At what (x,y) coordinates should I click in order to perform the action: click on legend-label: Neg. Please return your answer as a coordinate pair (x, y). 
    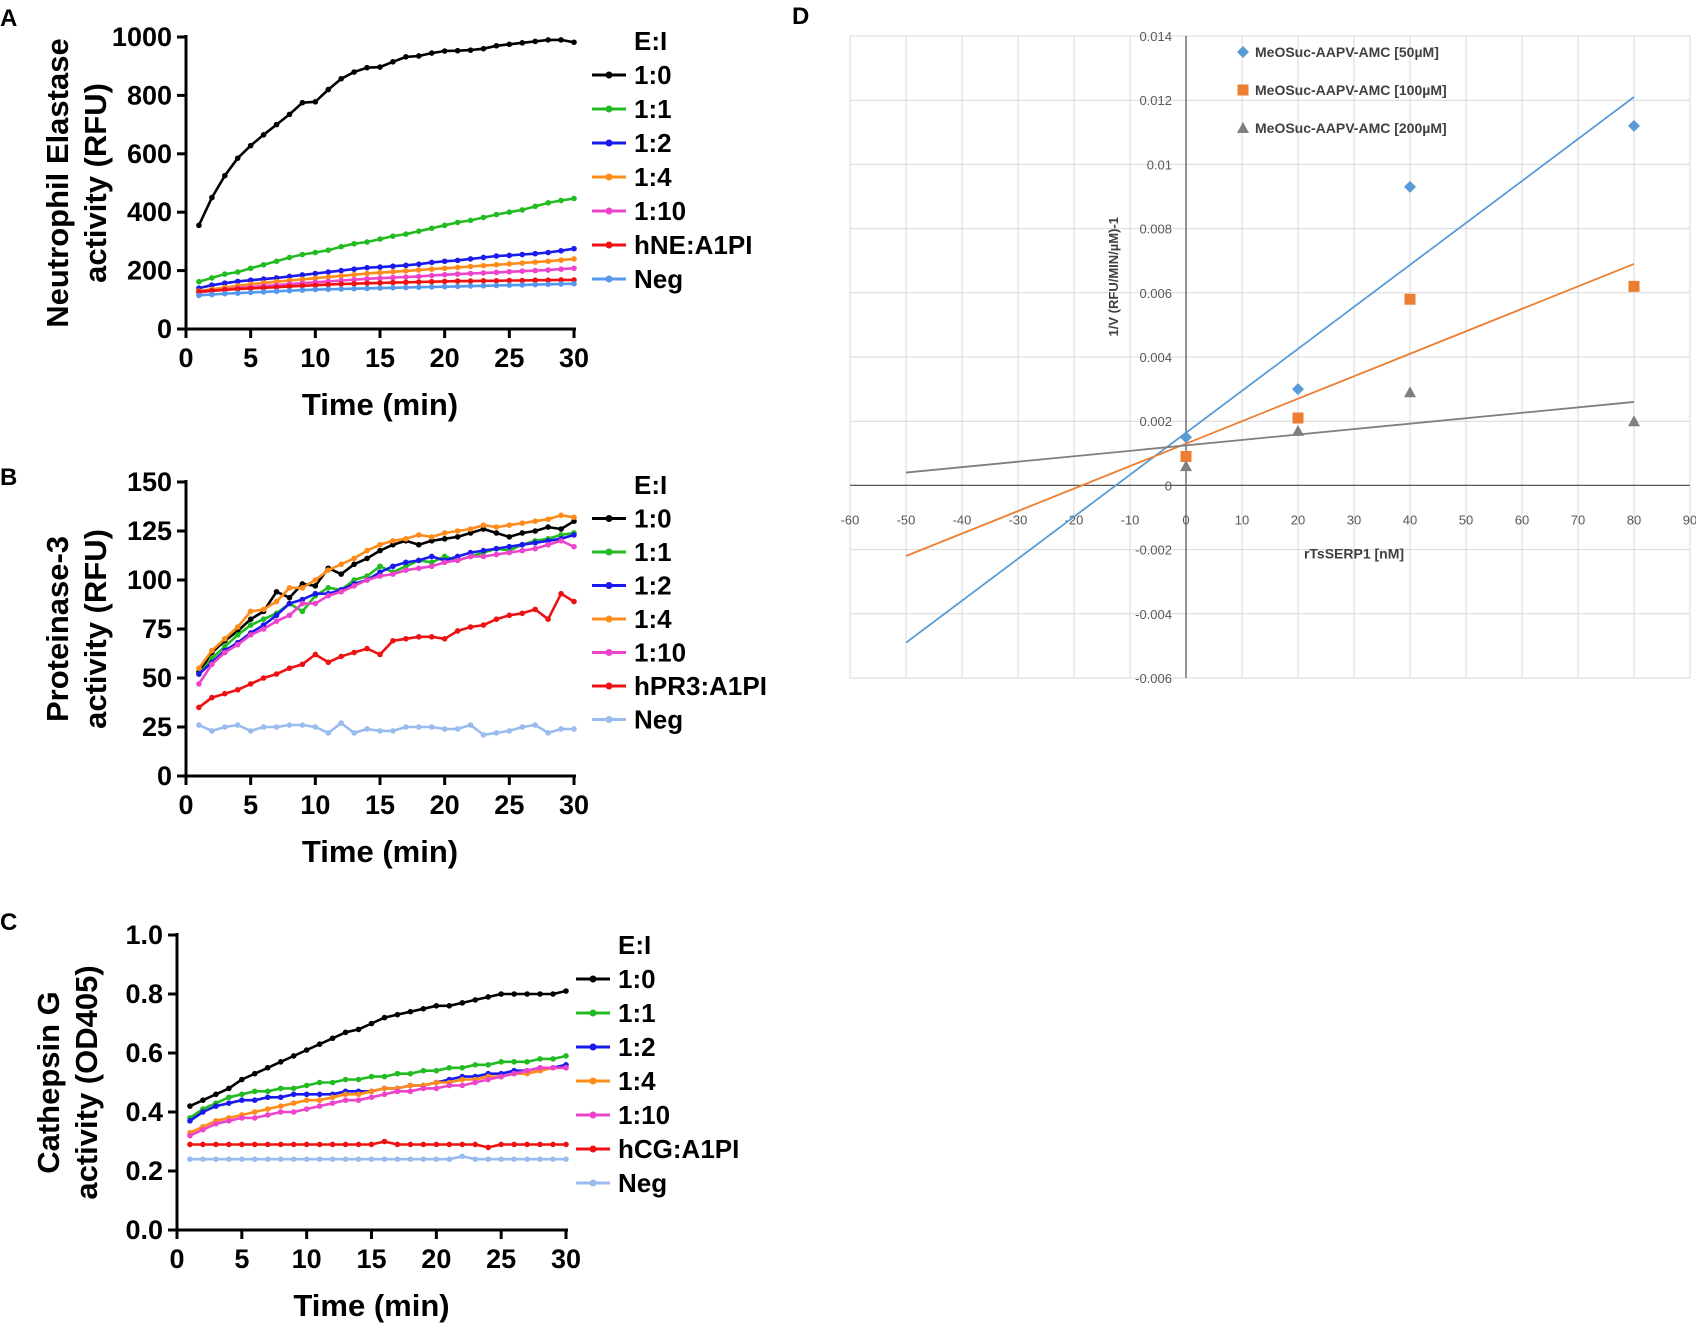
    Looking at the image, I should click on (658, 720).